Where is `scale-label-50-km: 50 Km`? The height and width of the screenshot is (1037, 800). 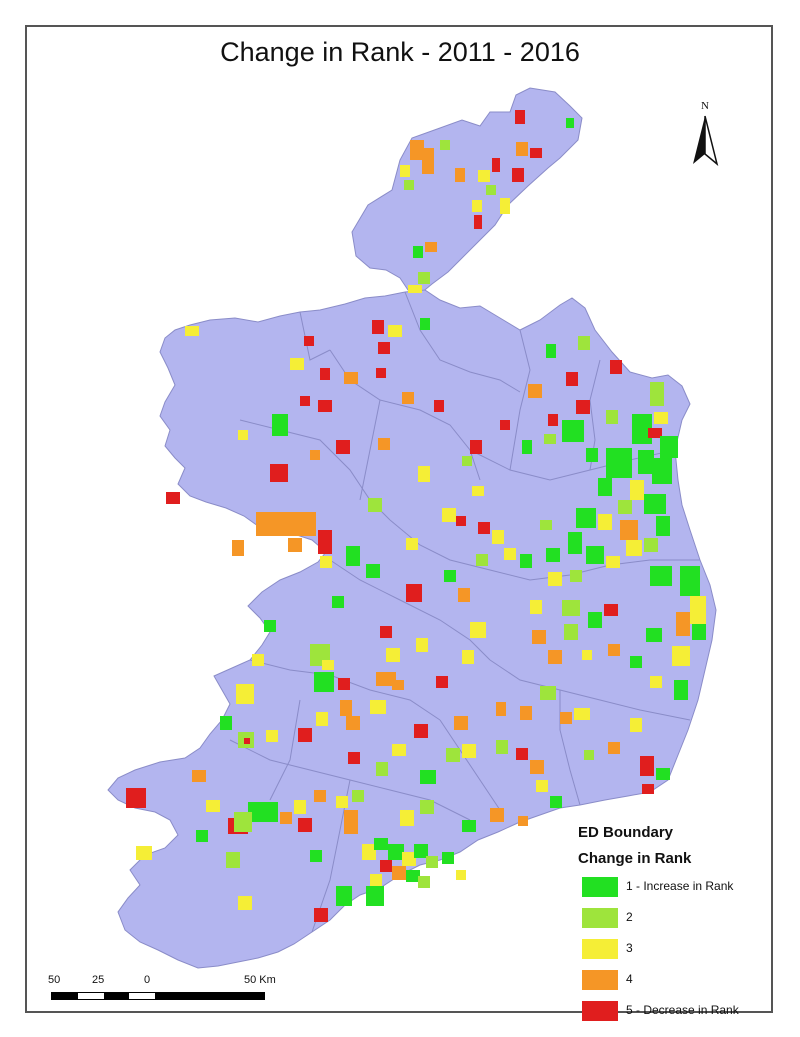
scale-label-50-km: 50 Km is located at coordinates (260, 980).